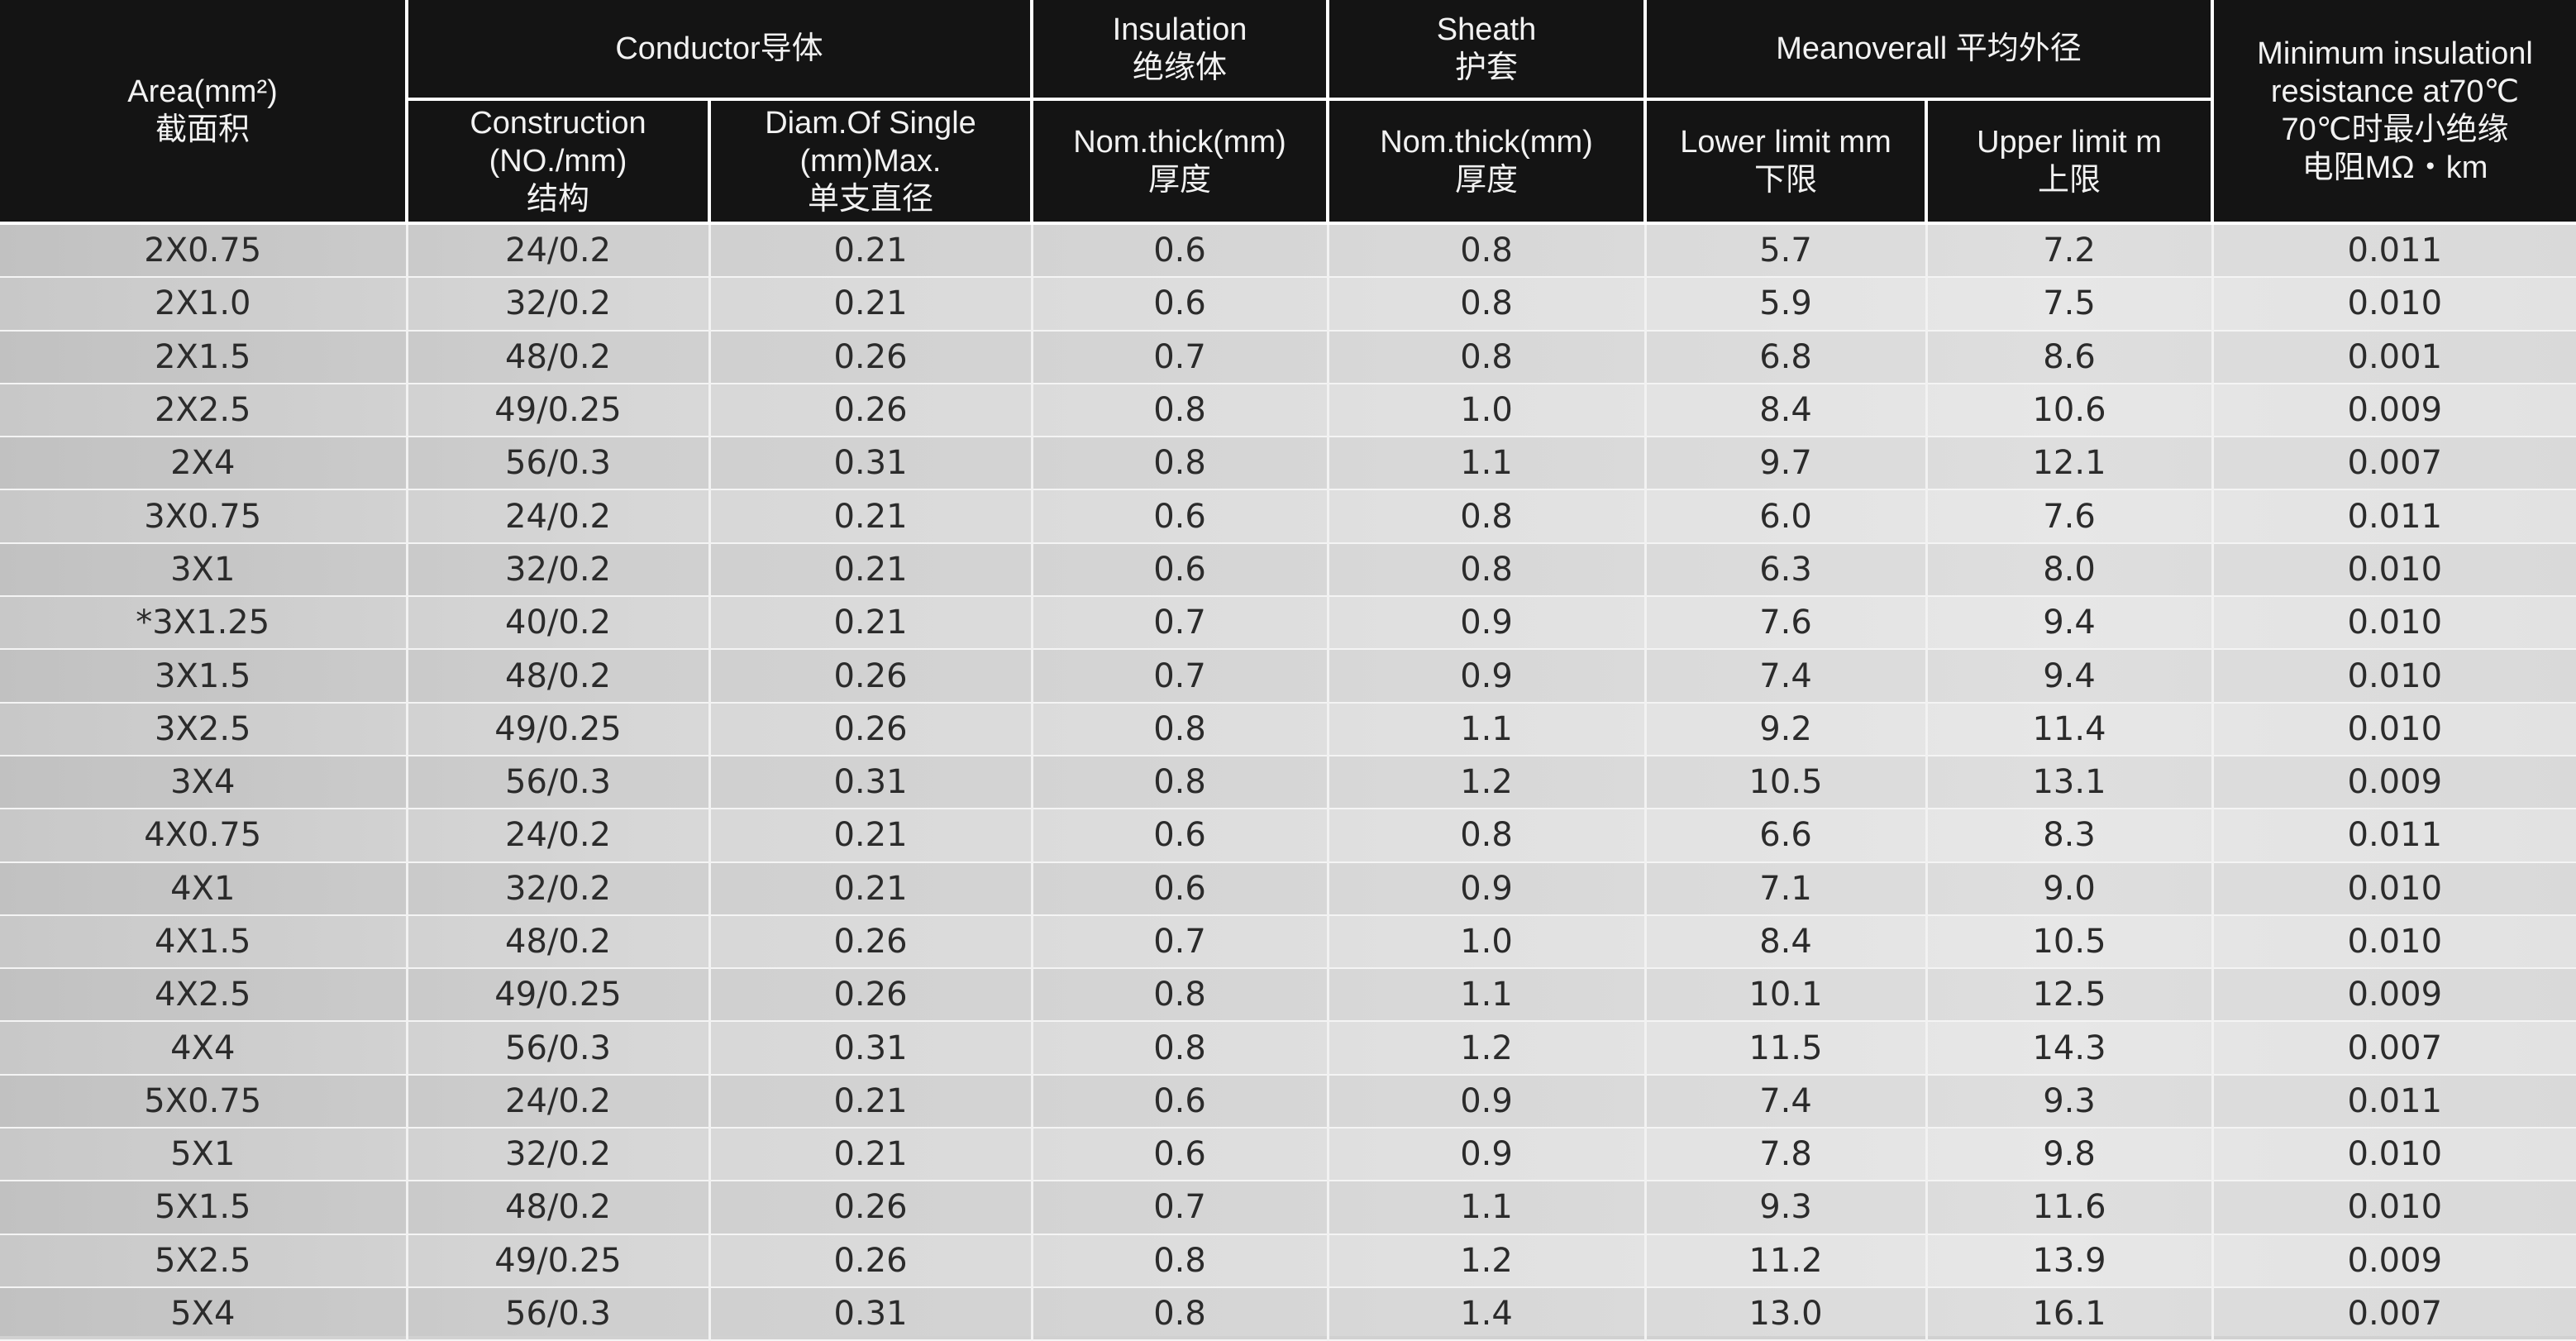  I want to click on table-row: 5X1.5 48/0.2 0.26 0.7 1.1 9.3 11.6 0.010, so click(1288, 1208).